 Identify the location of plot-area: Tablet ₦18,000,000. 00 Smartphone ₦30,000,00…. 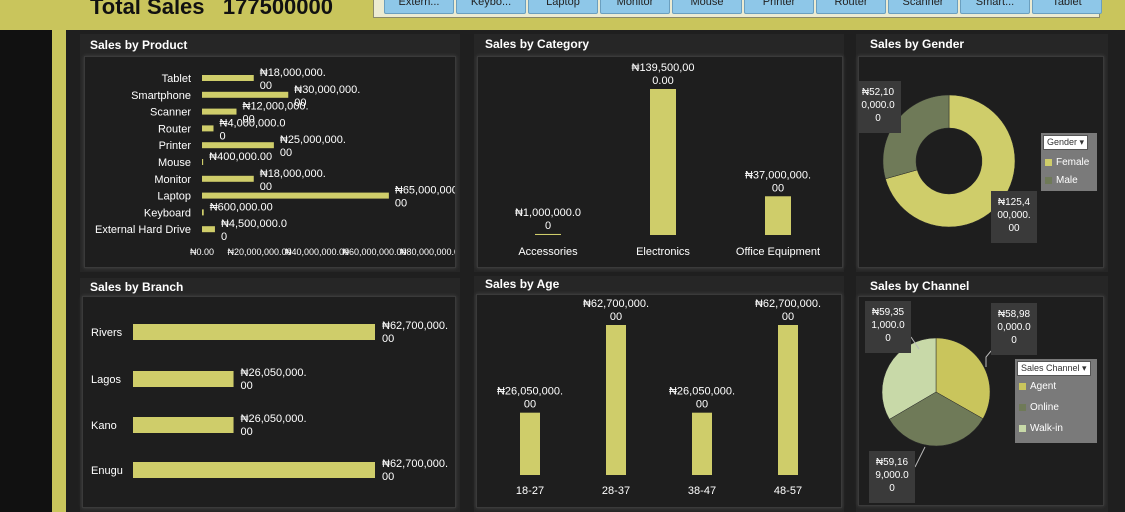
(274, 162).